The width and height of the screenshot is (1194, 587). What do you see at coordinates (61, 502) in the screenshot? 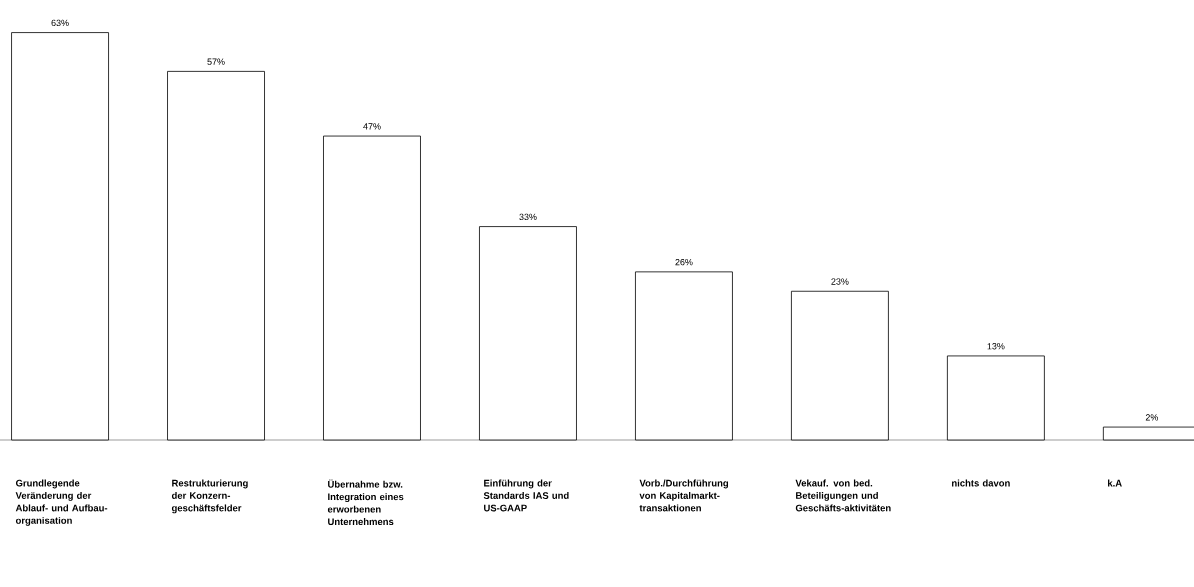
I see `x-tick-label: Grundlegende Veränderung der Ablauf- und Aufbau-organisation` at bounding box center [61, 502].